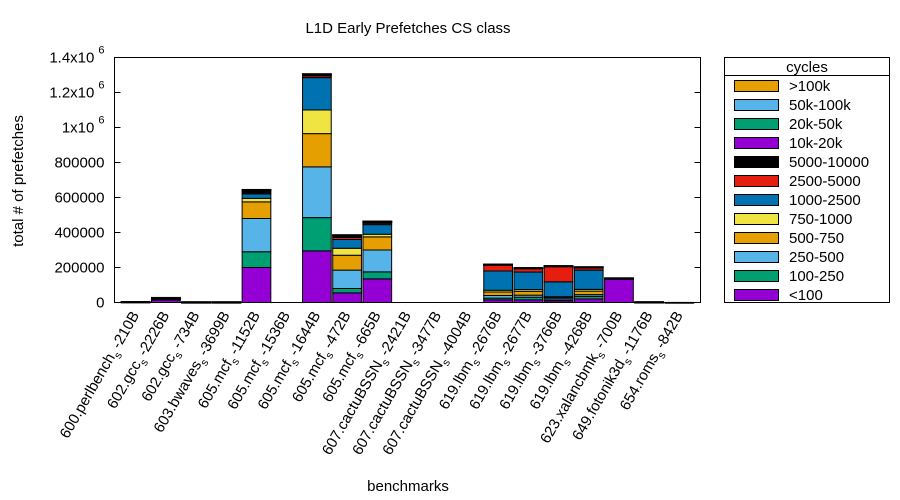  What do you see at coordinates (76, 91) in the screenshot?
I see `y-tick-label: 1.2x10 6` at bounding box center [76, 91].